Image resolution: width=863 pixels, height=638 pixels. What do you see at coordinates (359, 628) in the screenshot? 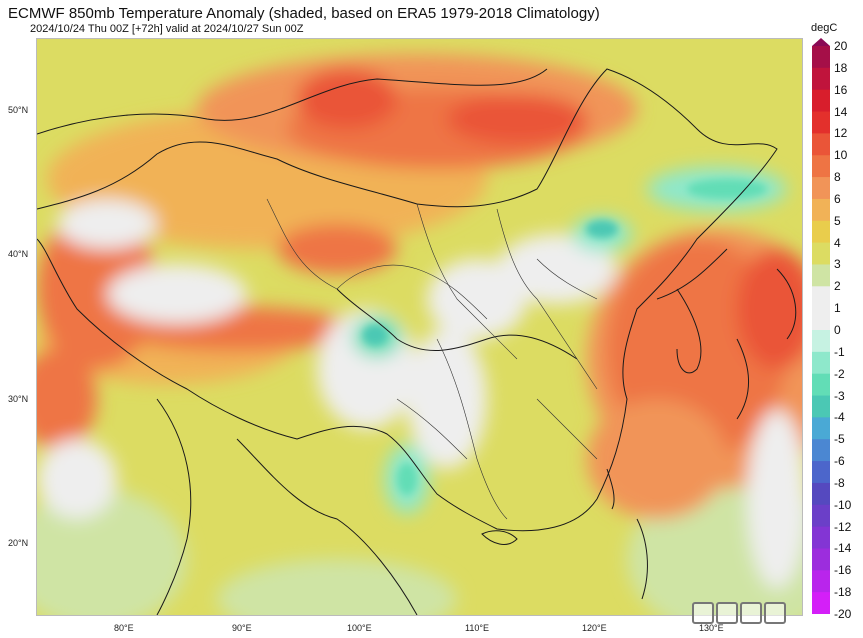
I see `lon-label-100e: 100°E` at bounding box center [359, 628].